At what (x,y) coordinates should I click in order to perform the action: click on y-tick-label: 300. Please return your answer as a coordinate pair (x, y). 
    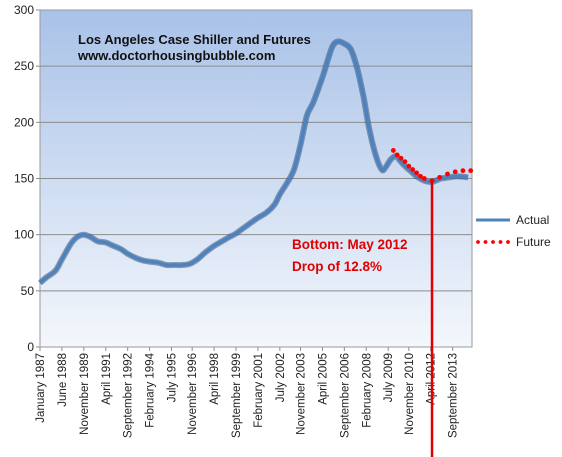
    Looking at the image, I should click on (24, 10).